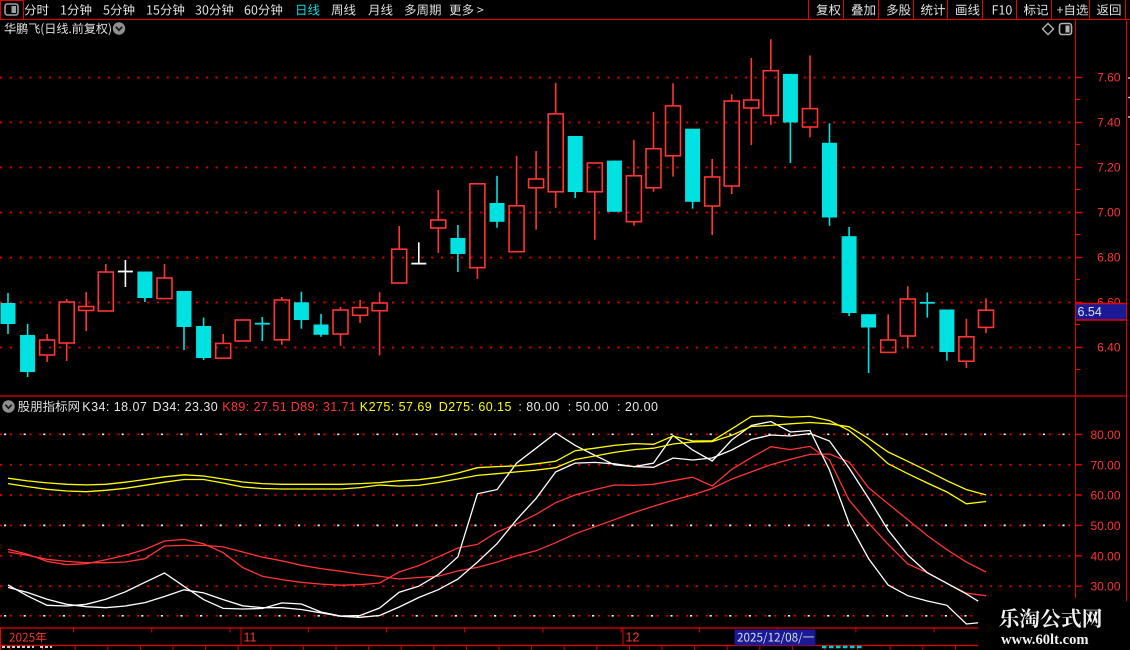  I want to click on svg-text: 6.40, so click(1109, 348).